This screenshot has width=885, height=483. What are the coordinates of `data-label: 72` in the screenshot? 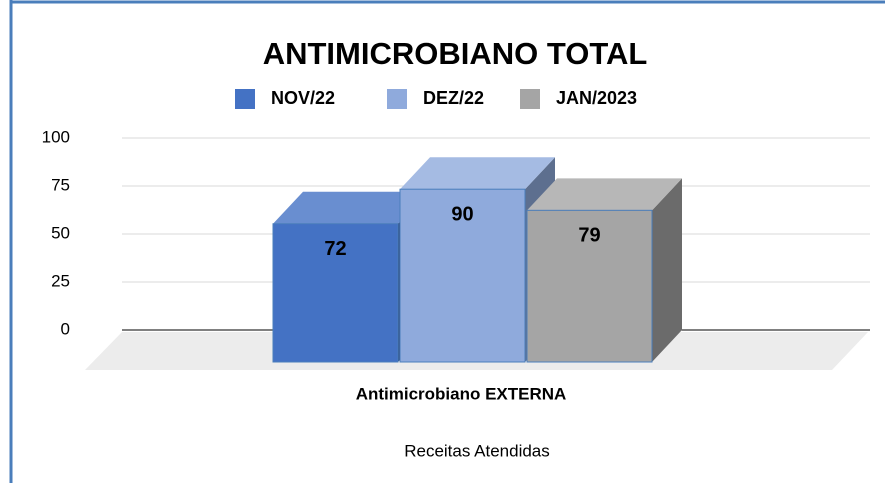 It's located at (335, 249).